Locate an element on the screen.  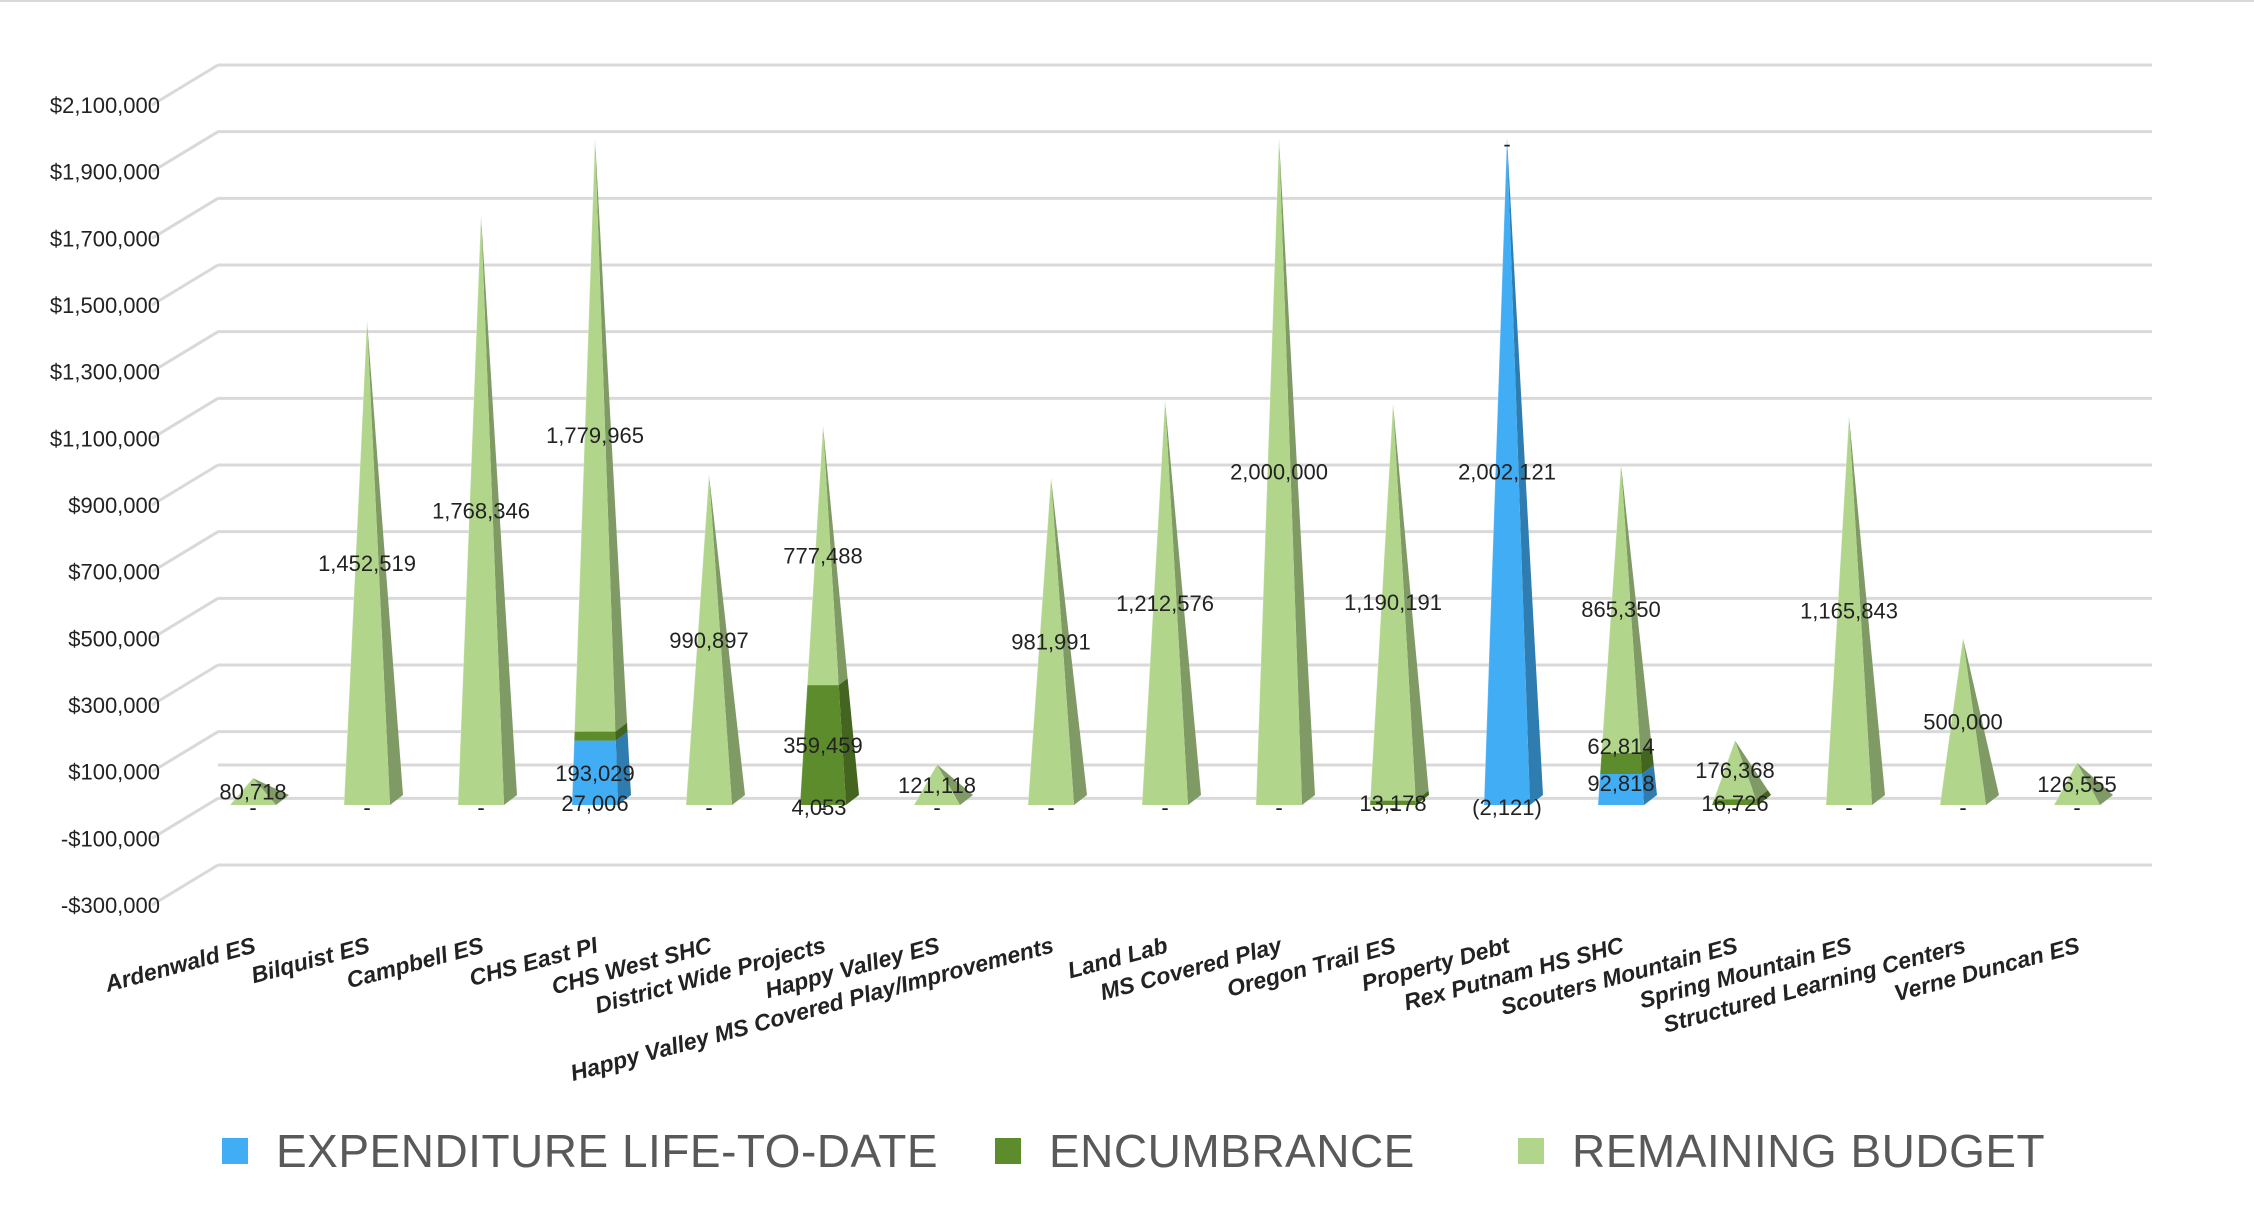
bar-segment-remaining-budget-bilquist-es is located at coordinates (373, 562).